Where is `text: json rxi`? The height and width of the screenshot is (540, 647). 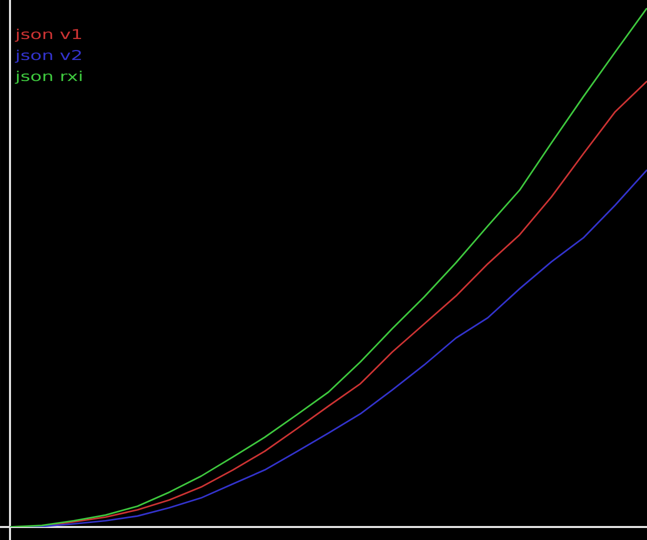
text: json rxi is located at coordinates (48, 77).